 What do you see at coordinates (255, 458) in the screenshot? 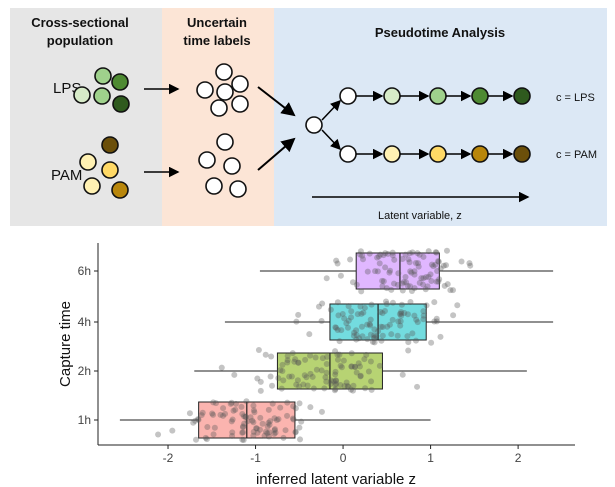
I see `x-tick-label: -1` at bounding box center [255, 458].